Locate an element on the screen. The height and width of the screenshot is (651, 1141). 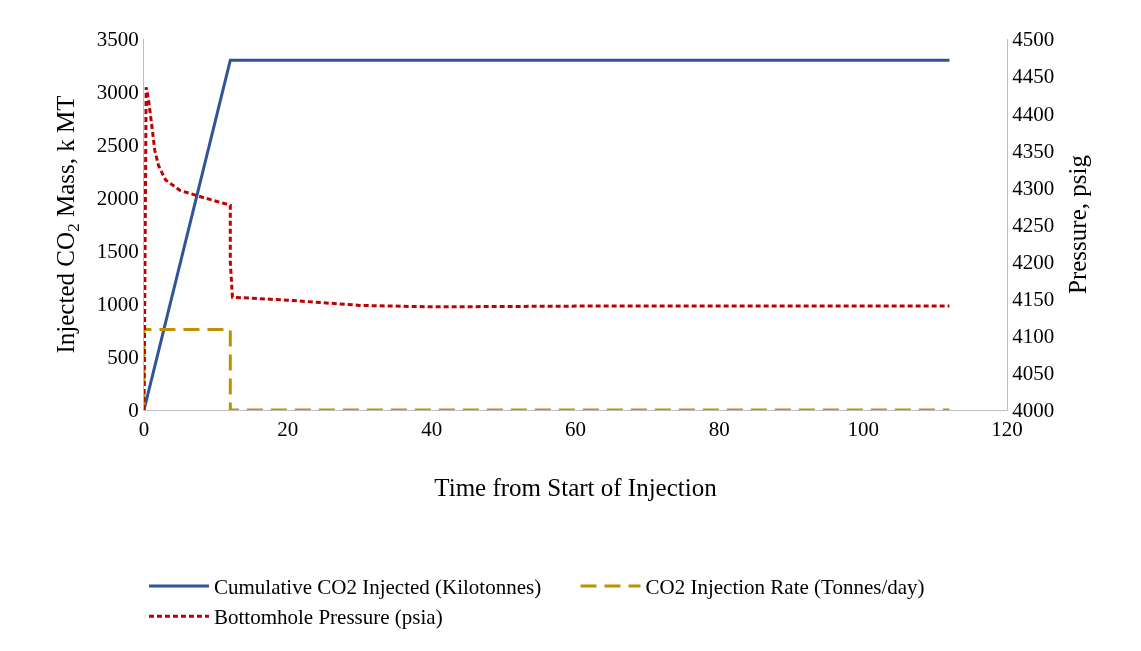
y2-tick-label: 4200 is located at coordinates (1033, 261).